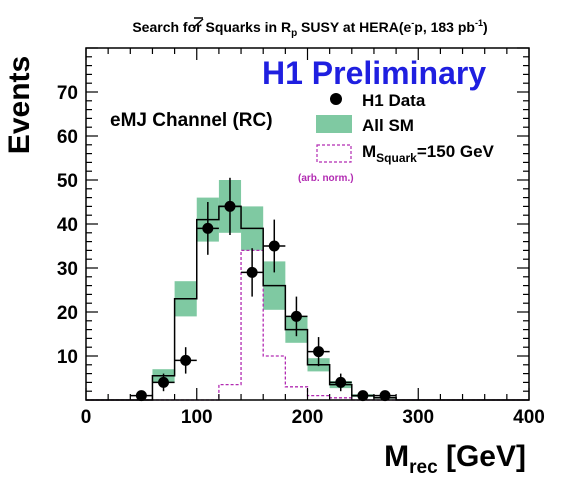 This screenshot has width=567, height=477. Describe the element at coordinates (198, 23) in the screenshot. I see `r-slash-mark` at that location.